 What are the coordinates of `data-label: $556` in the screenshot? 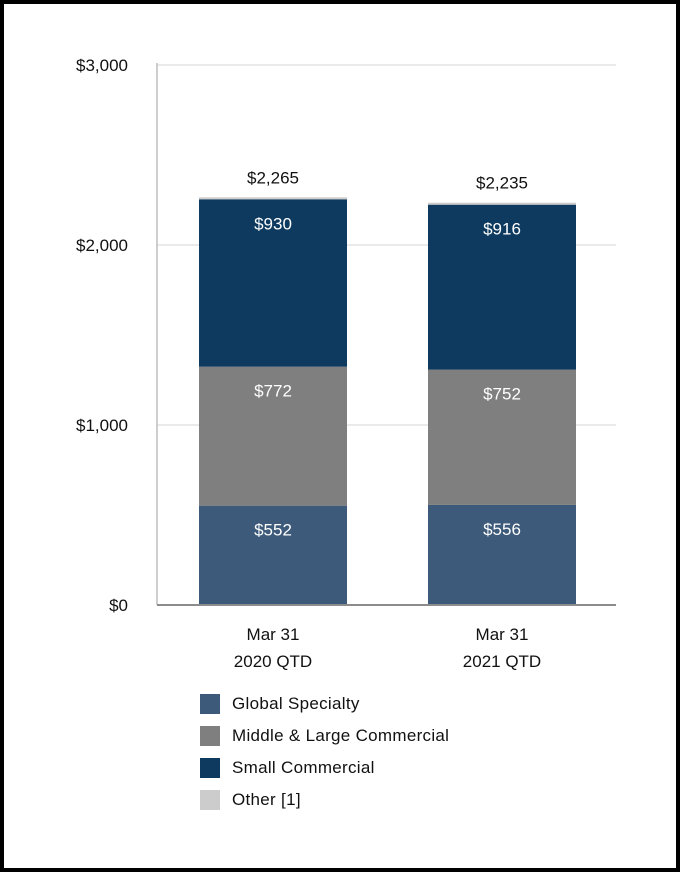 It's located at (502, 529).